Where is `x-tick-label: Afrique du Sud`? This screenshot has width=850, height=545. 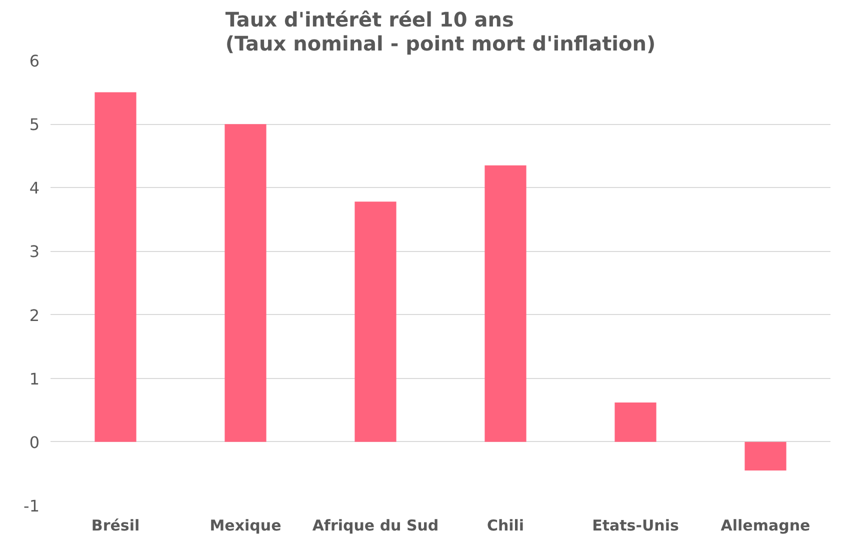
x-tick-label: Afrique du Sud is located at coordinates (375, 525).